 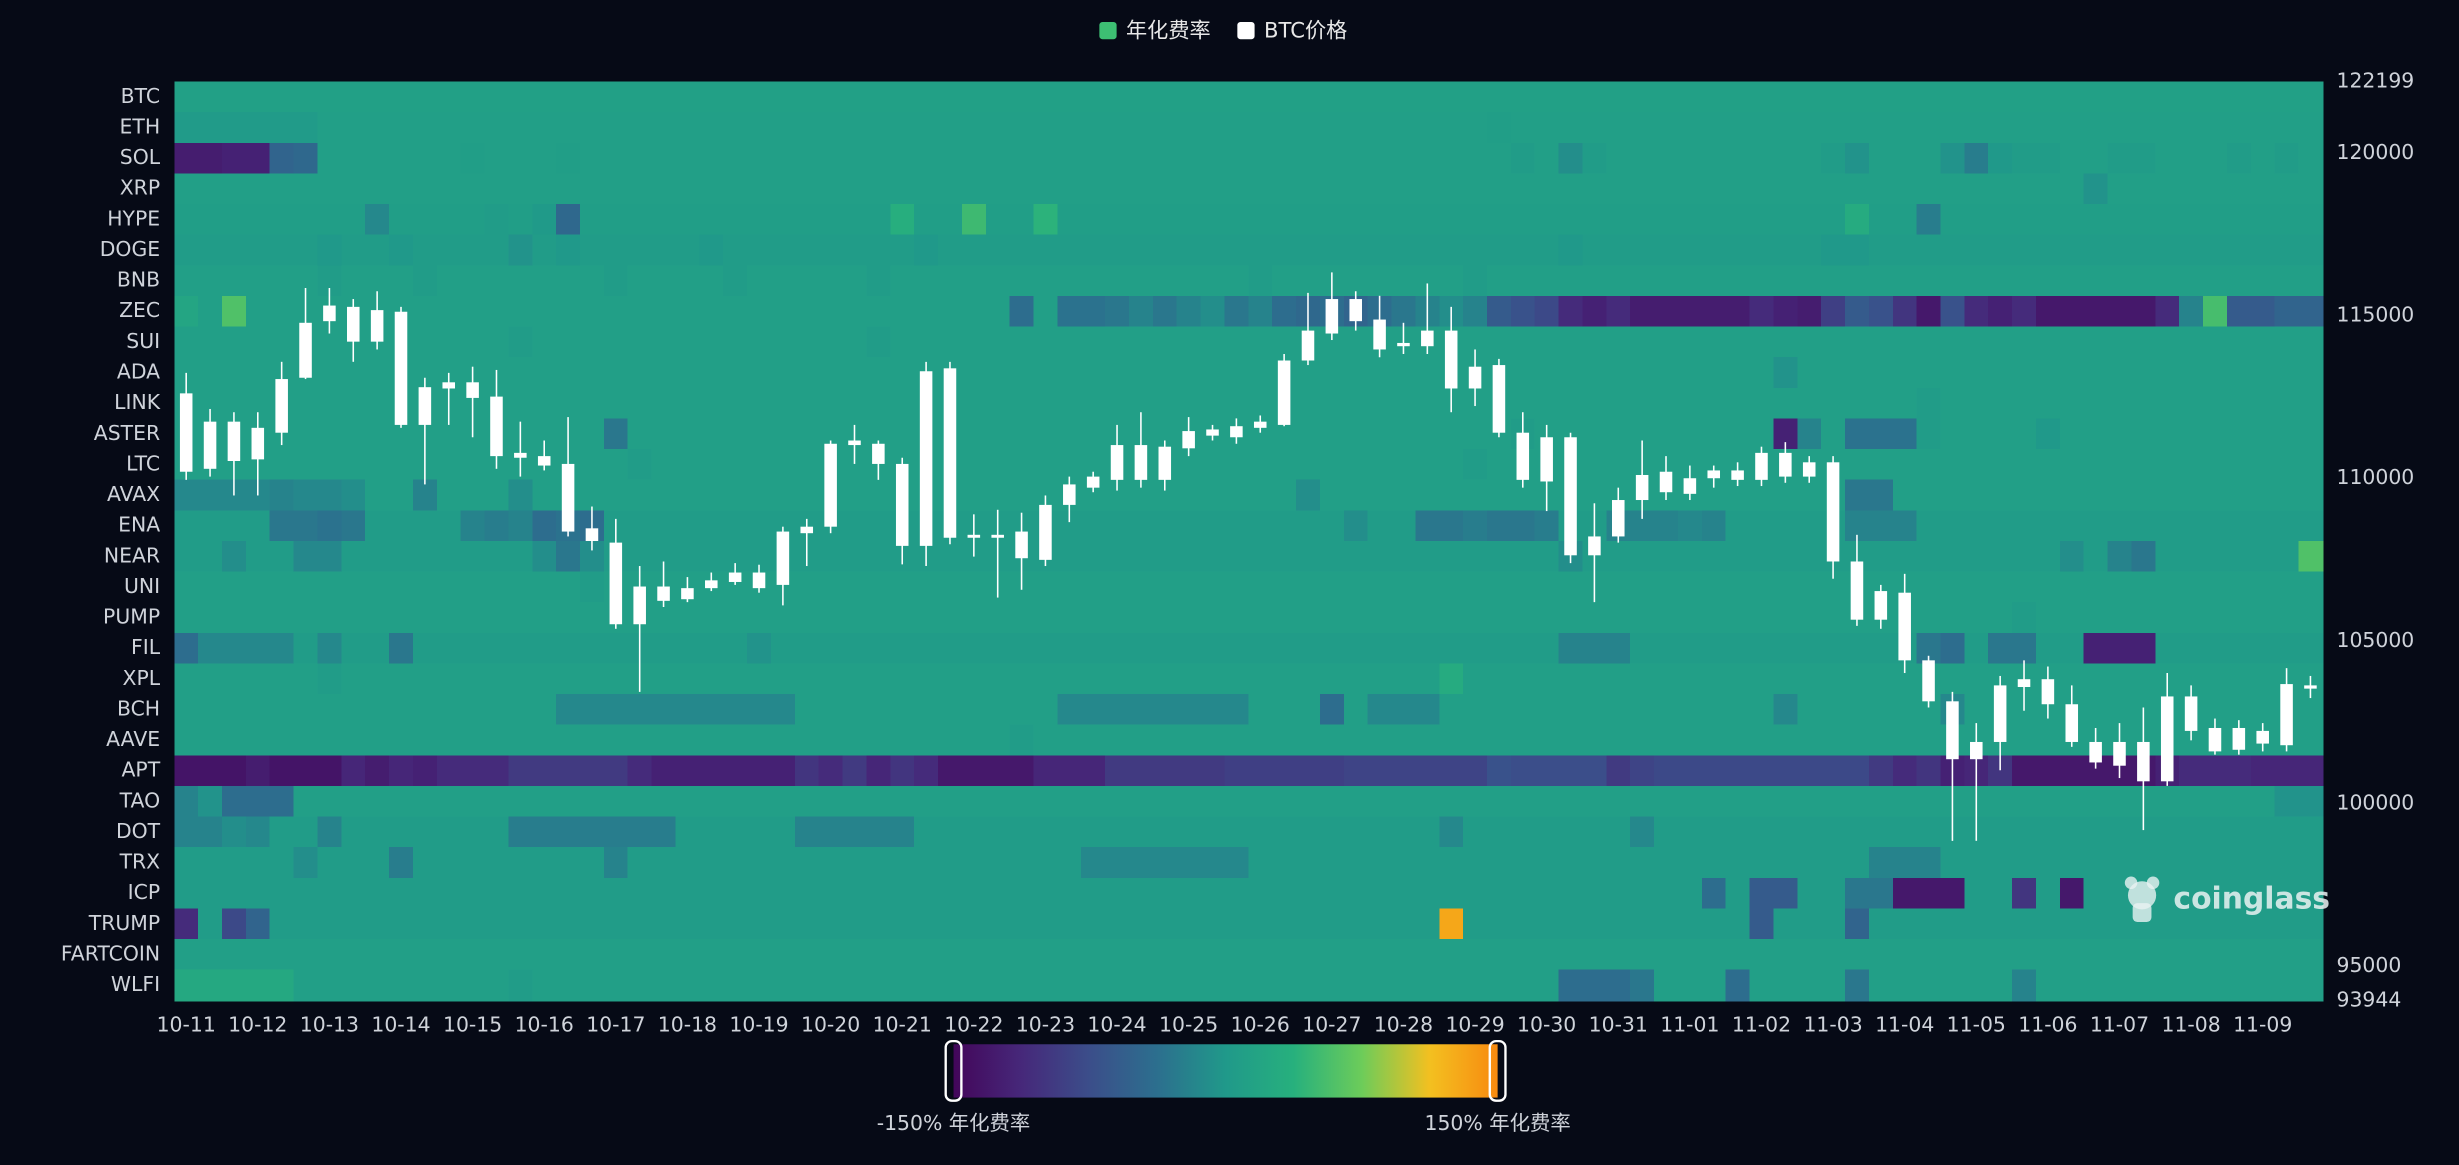 I want to click on legend-item: BTC价格, so click(x=1292, y=29).